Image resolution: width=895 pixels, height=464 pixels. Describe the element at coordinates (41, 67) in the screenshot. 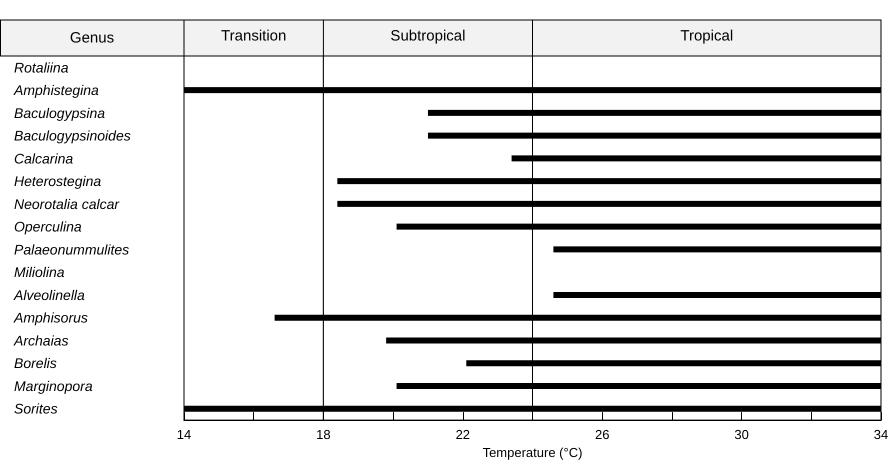

I see `y-tick-label: Rotaliina` at that location.